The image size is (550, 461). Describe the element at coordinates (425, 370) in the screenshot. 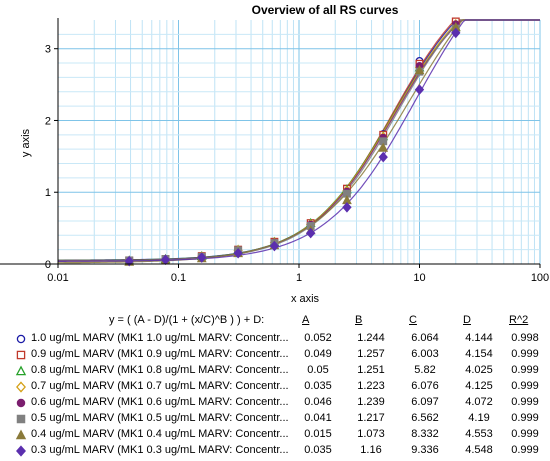

I see `param-c: 5.82` at that location.